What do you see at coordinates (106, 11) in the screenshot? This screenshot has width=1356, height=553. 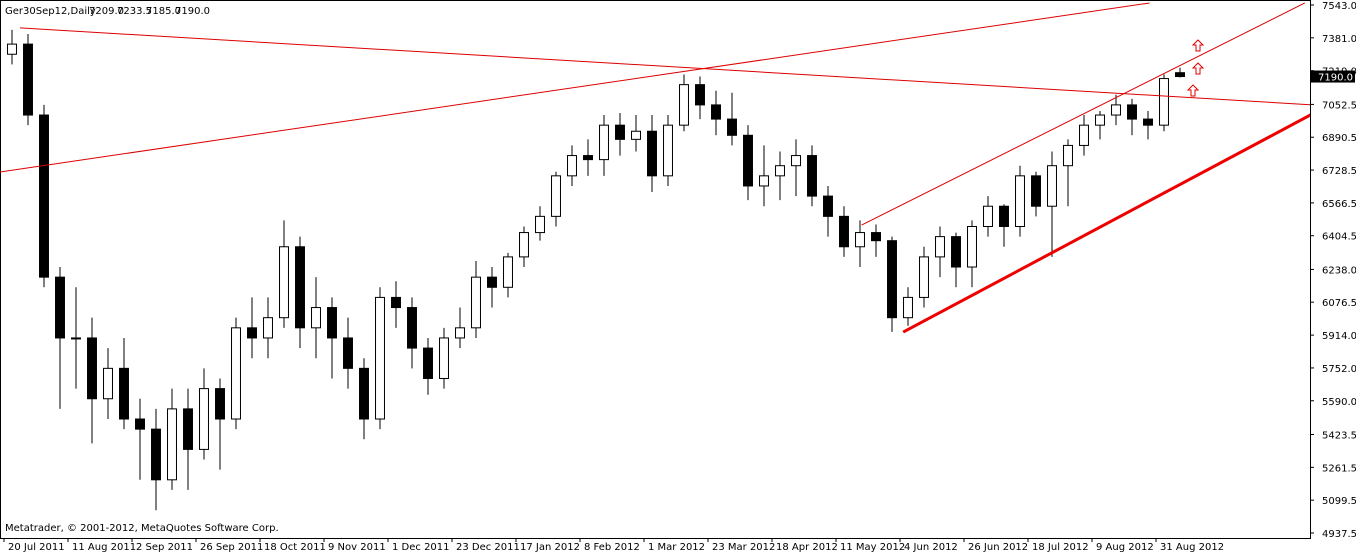 I see `header-open: 7209.0` at bounding box center [106, 11].